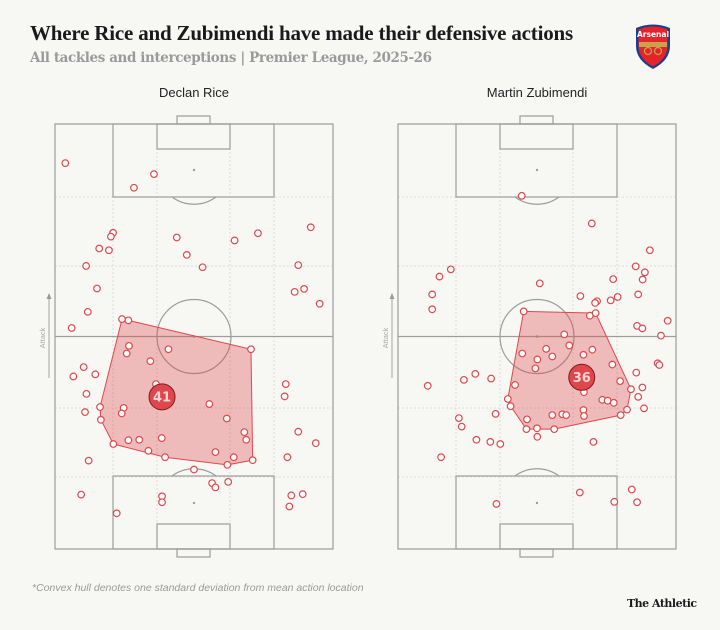  I want to click on brand-logo: The Athletic, so click(662, 603).